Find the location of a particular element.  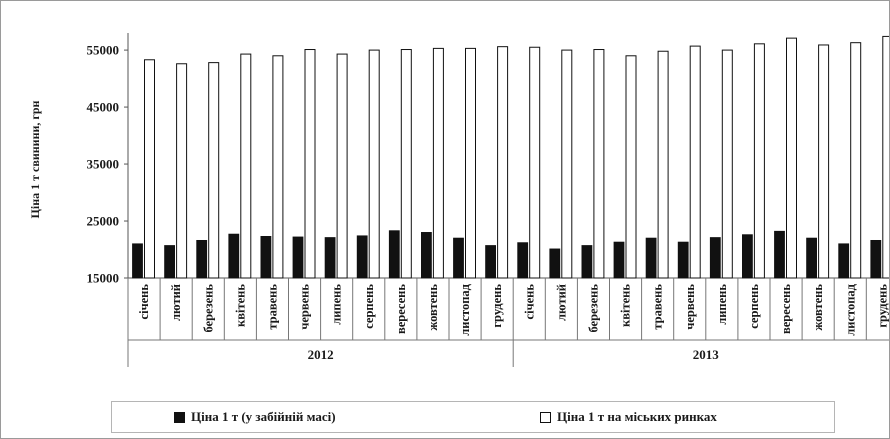

legend-label-market: Ціна 1 т на міських ринках is located at coordinates (637, 416).